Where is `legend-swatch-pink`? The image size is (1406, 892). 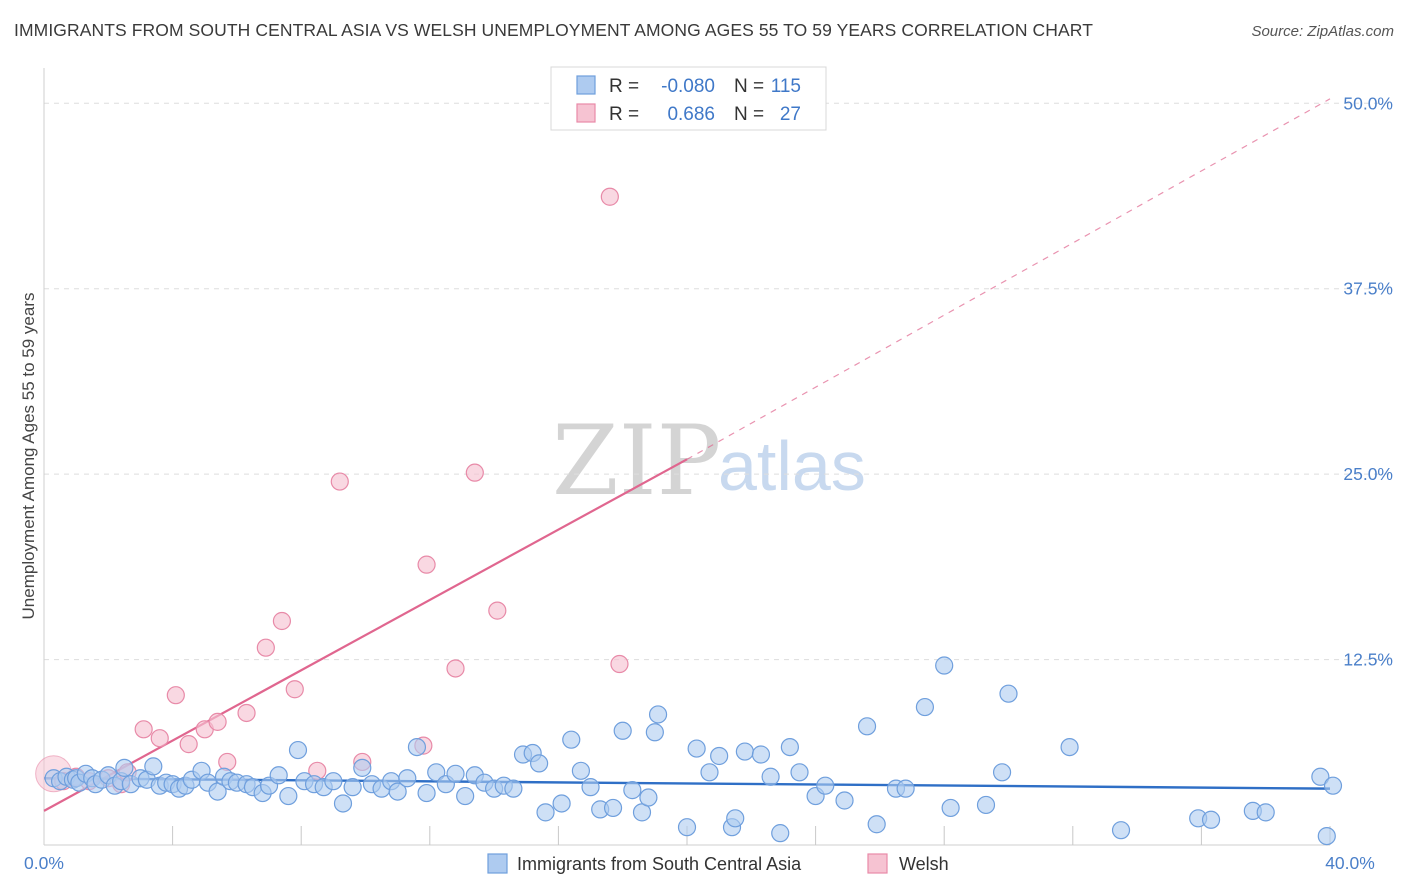 legend-swatch-pink is located at coordinates (586, 113).